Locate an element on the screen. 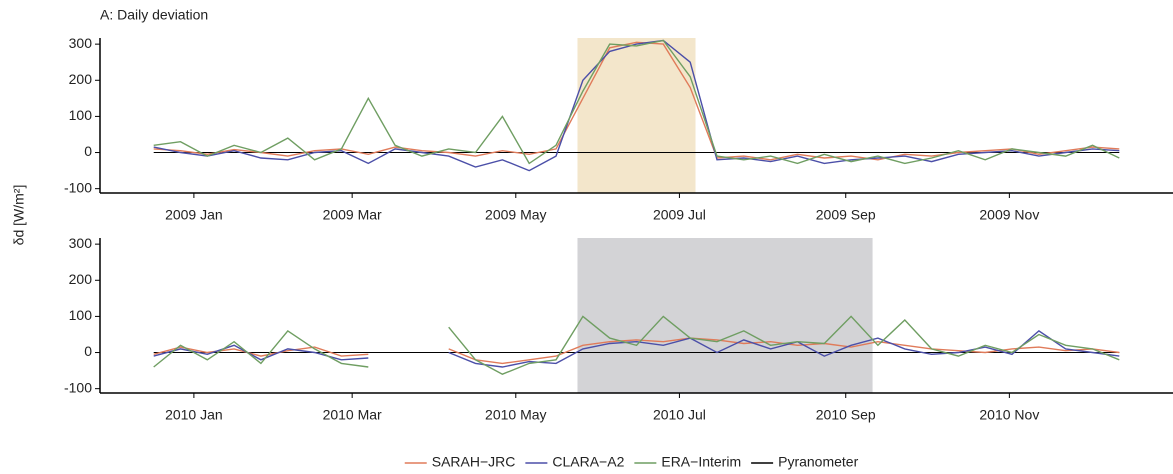 Image resolution: width=1173 pixels, height=474 pixels. legend: SARAH−JRC CLARA−A2 ERA−Interim Pyranometer is located at coordinates (631, 462).